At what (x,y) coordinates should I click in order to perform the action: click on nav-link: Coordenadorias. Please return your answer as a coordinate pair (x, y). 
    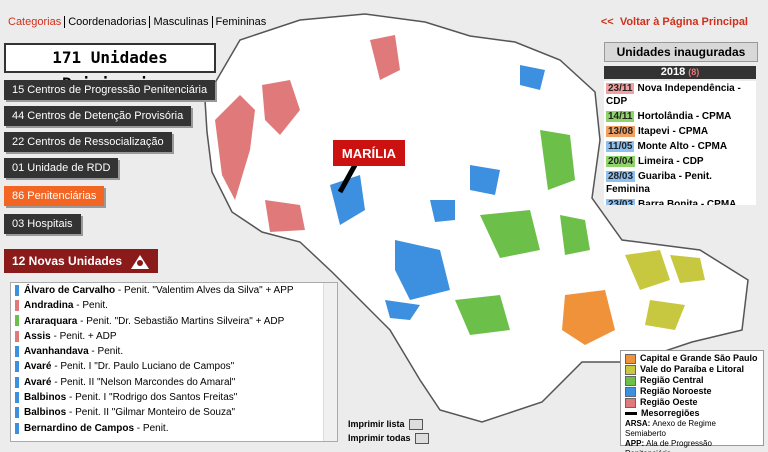
    Looking at the image, I should click on (107, 22).